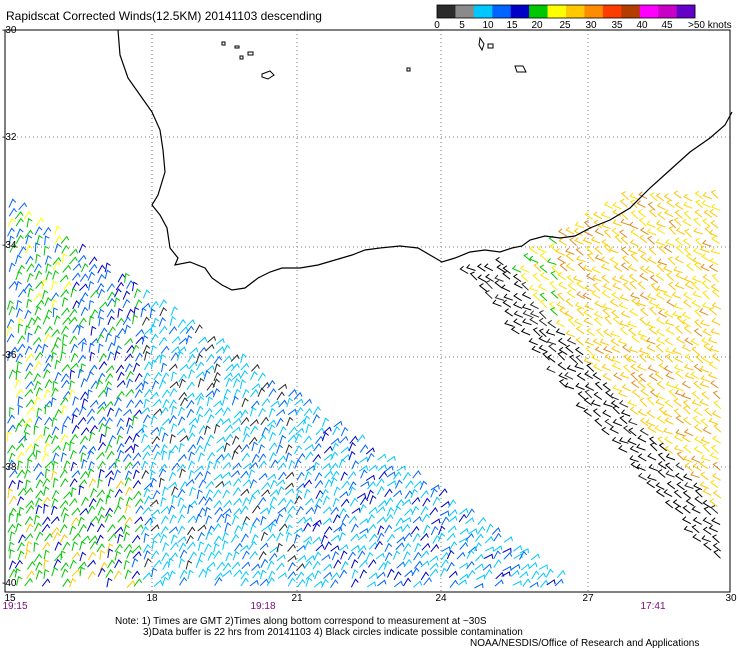  Describe the element at coordinates (9, 583) in the screenshot. I see `lat-label-40: -40` at that location.